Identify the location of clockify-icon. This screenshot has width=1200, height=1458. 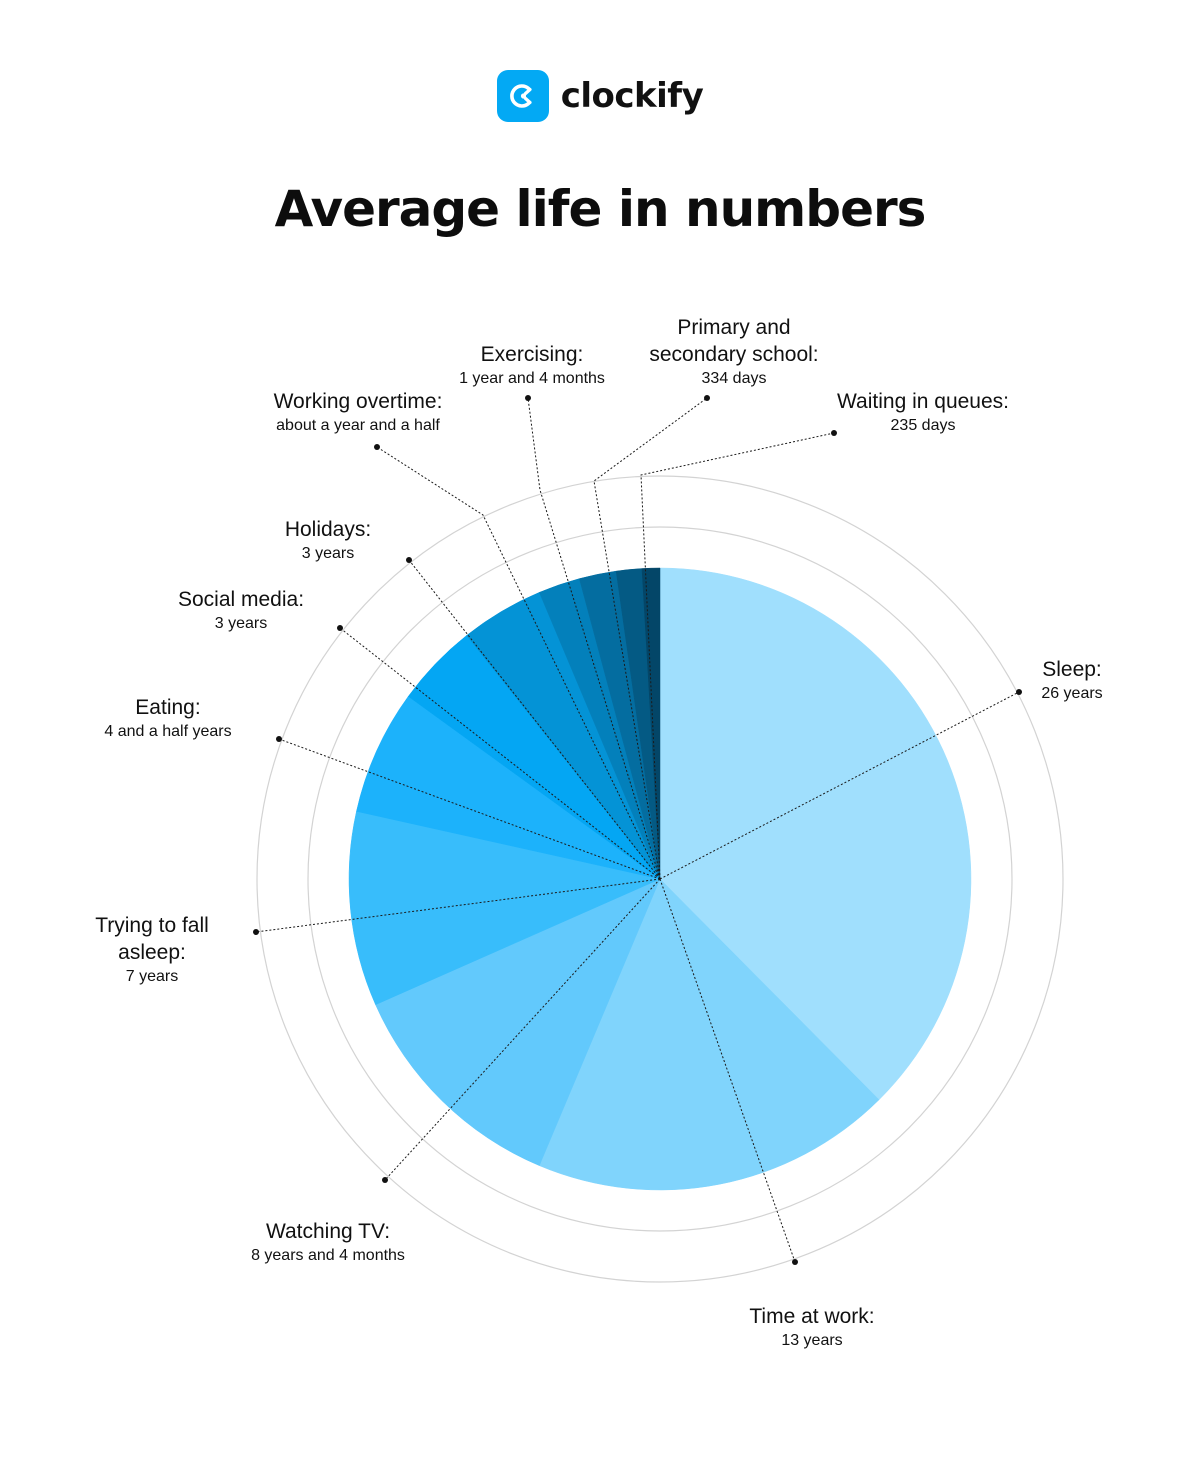
(520, 96).